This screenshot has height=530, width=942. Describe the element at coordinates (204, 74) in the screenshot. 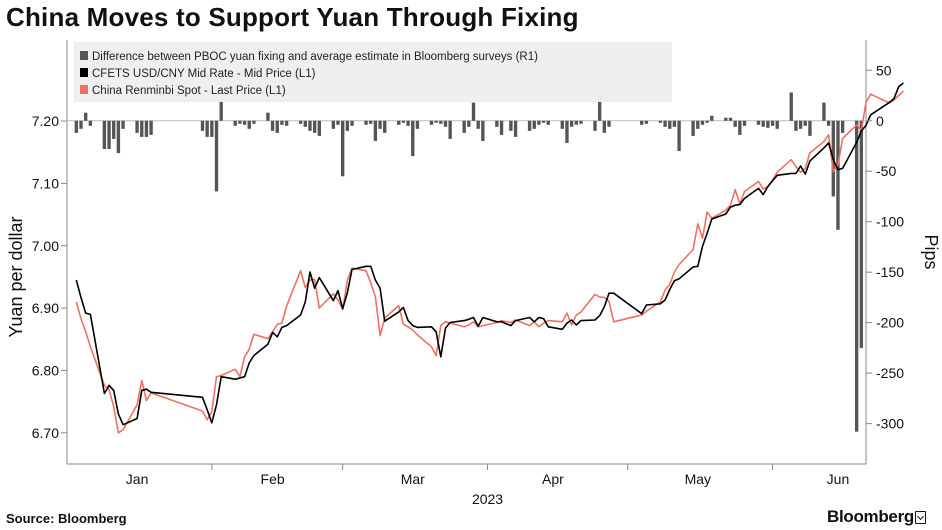

I see `legend-label-1: CFETS USD/CNY Mid Rate - Mid Price (L1)` at that location.